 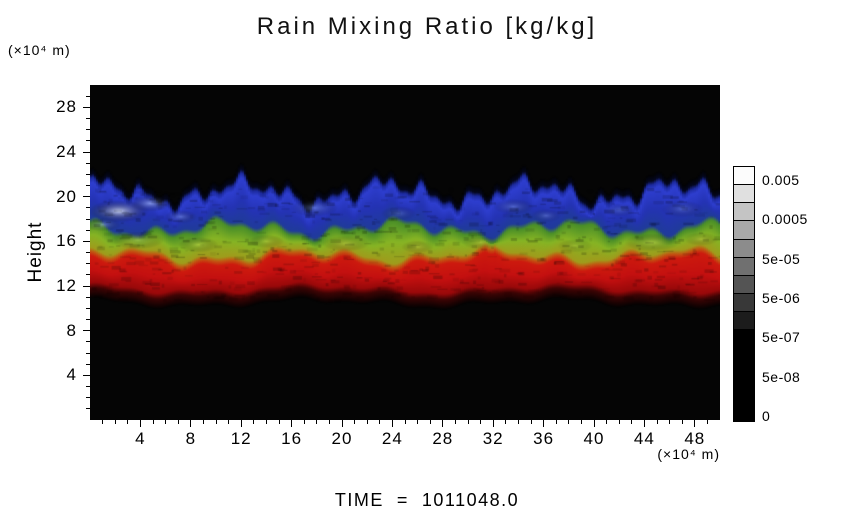 What do you see at coordinates (544, 438) in the screenshot?
I see `x-tick-label: 36` at bounding box center [544, 438].